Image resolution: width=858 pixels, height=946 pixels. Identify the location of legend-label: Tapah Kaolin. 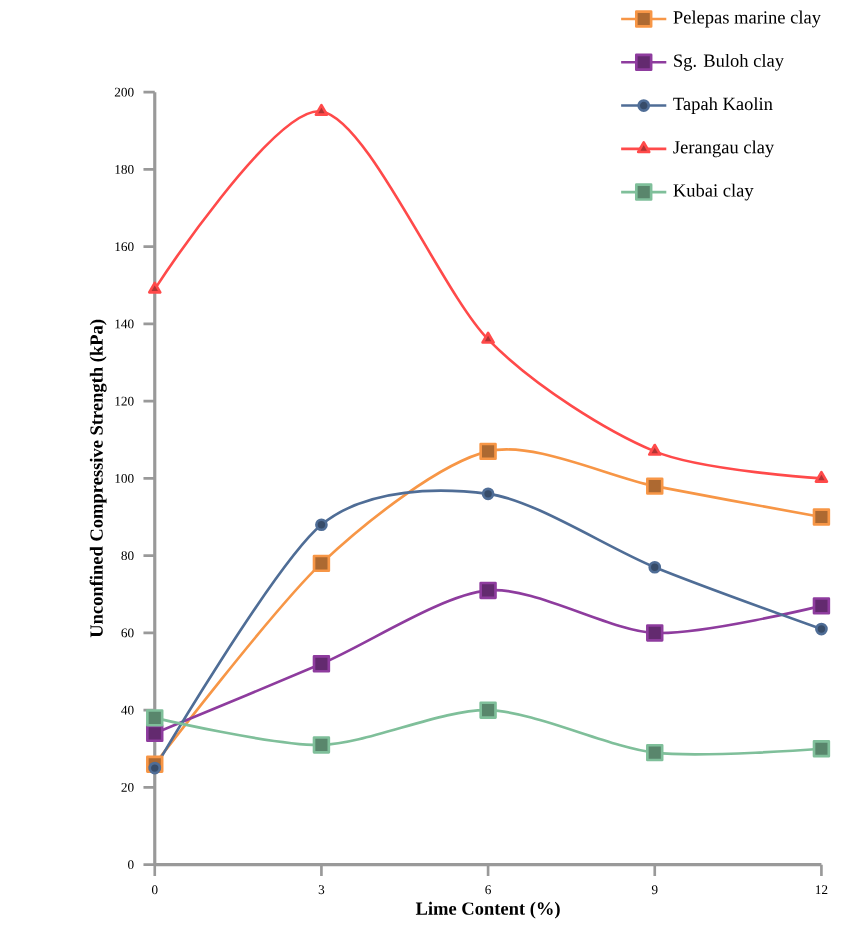
(723, 105).